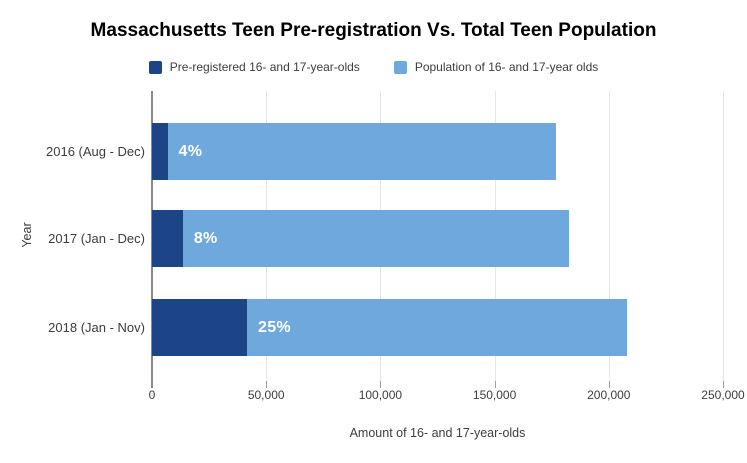 The image size is (747, 463). I want to click on bar-segment-population: 8%, so click(375, 238).